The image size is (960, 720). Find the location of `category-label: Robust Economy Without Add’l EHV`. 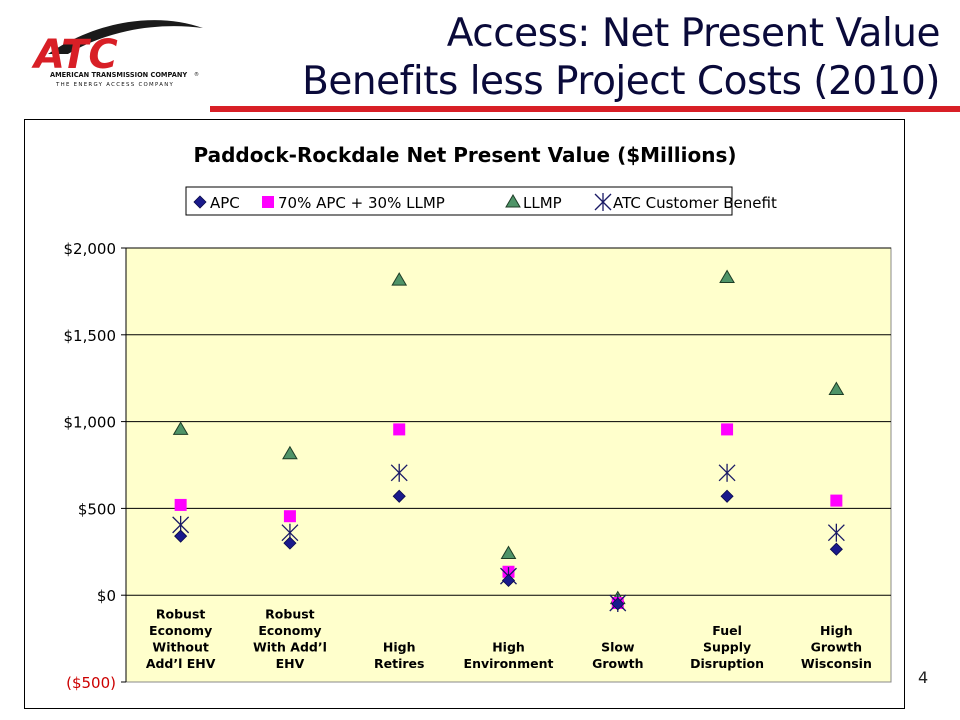

category-label: Robust Economy Without Add’l EHV is located at coordinates (181, 639).